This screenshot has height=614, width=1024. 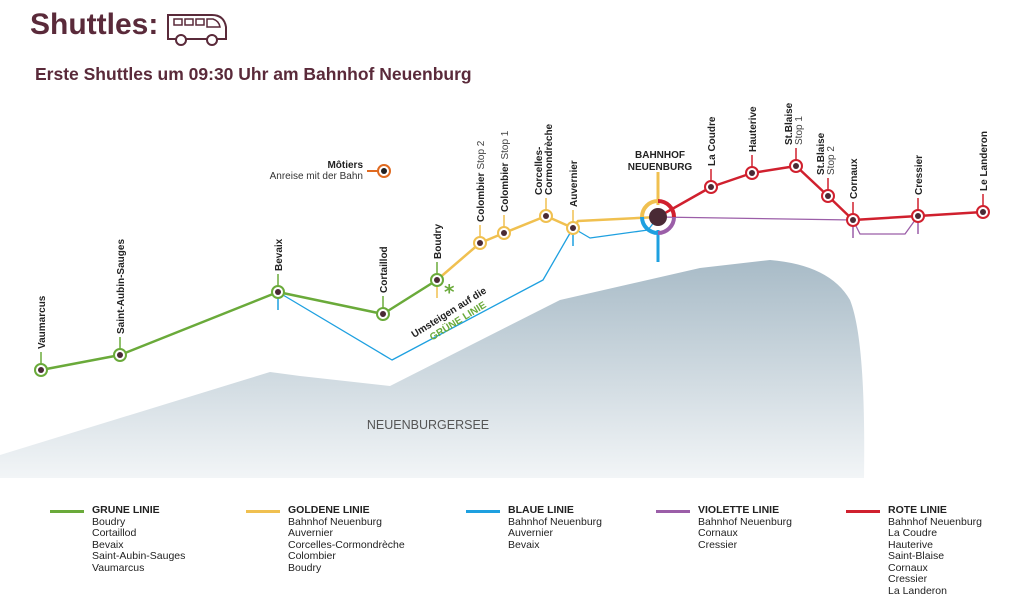 I want to click on hub-station-bahnhof-neuenburg, so click(x=658, y=217).